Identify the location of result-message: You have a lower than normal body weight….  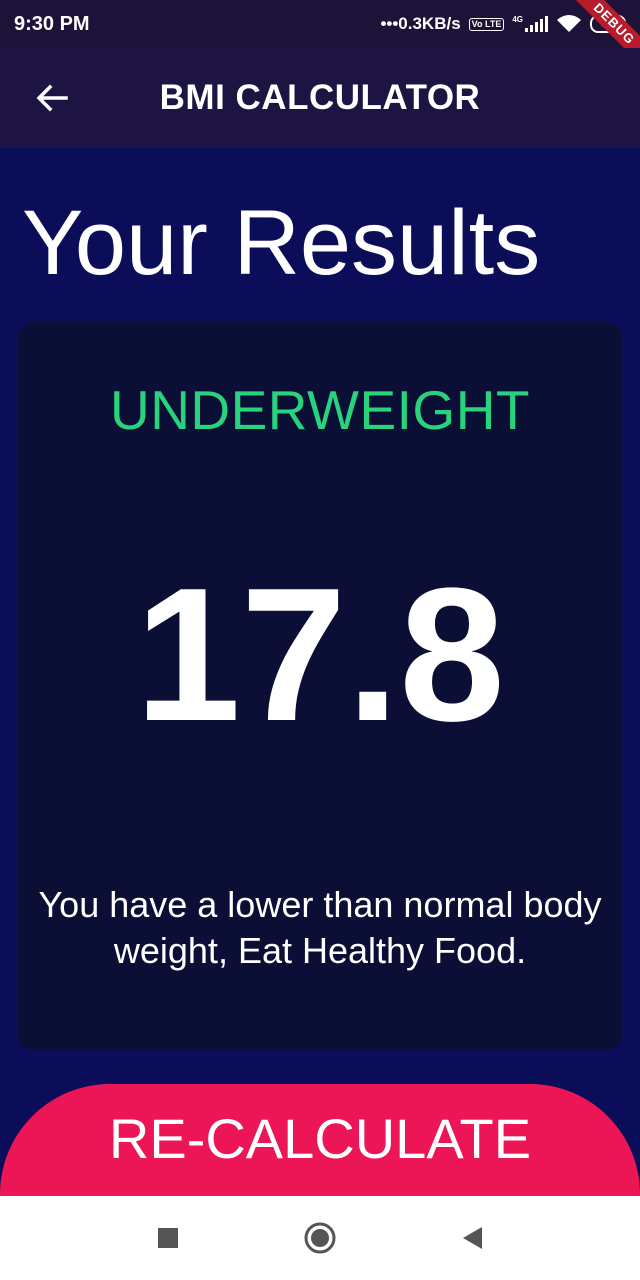
(320, 927).